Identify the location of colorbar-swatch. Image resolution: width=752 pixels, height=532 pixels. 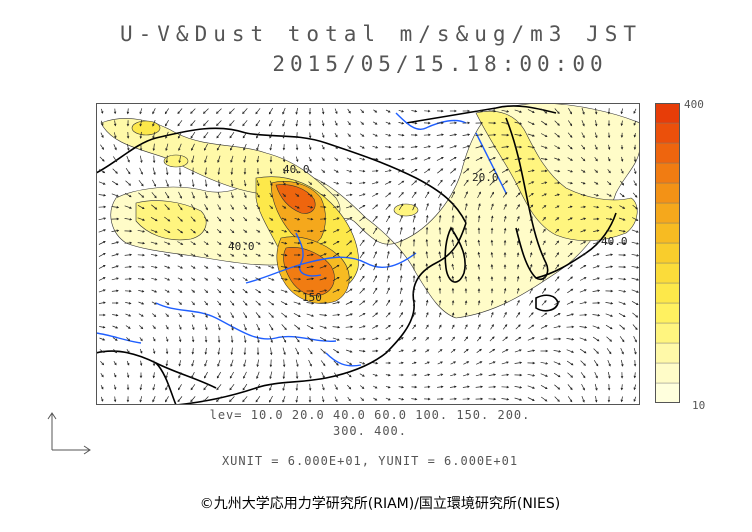
(667, 333).